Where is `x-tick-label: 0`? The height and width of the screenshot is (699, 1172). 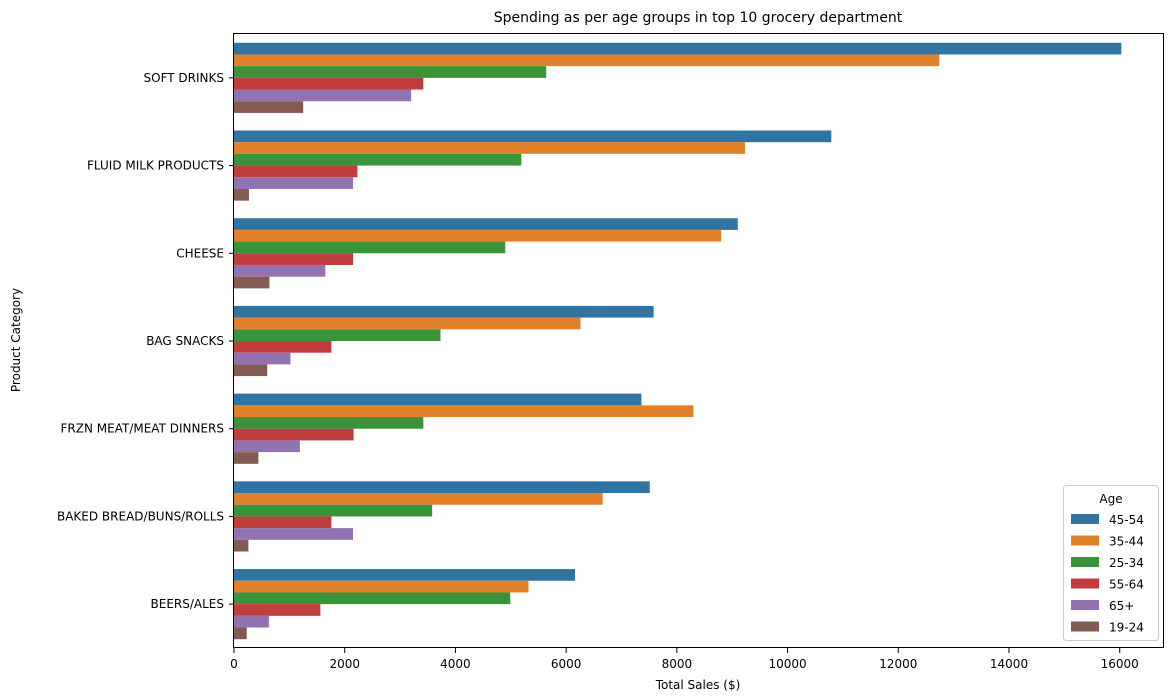
x-tick-label: 0 is located at coordinates (234, 664).